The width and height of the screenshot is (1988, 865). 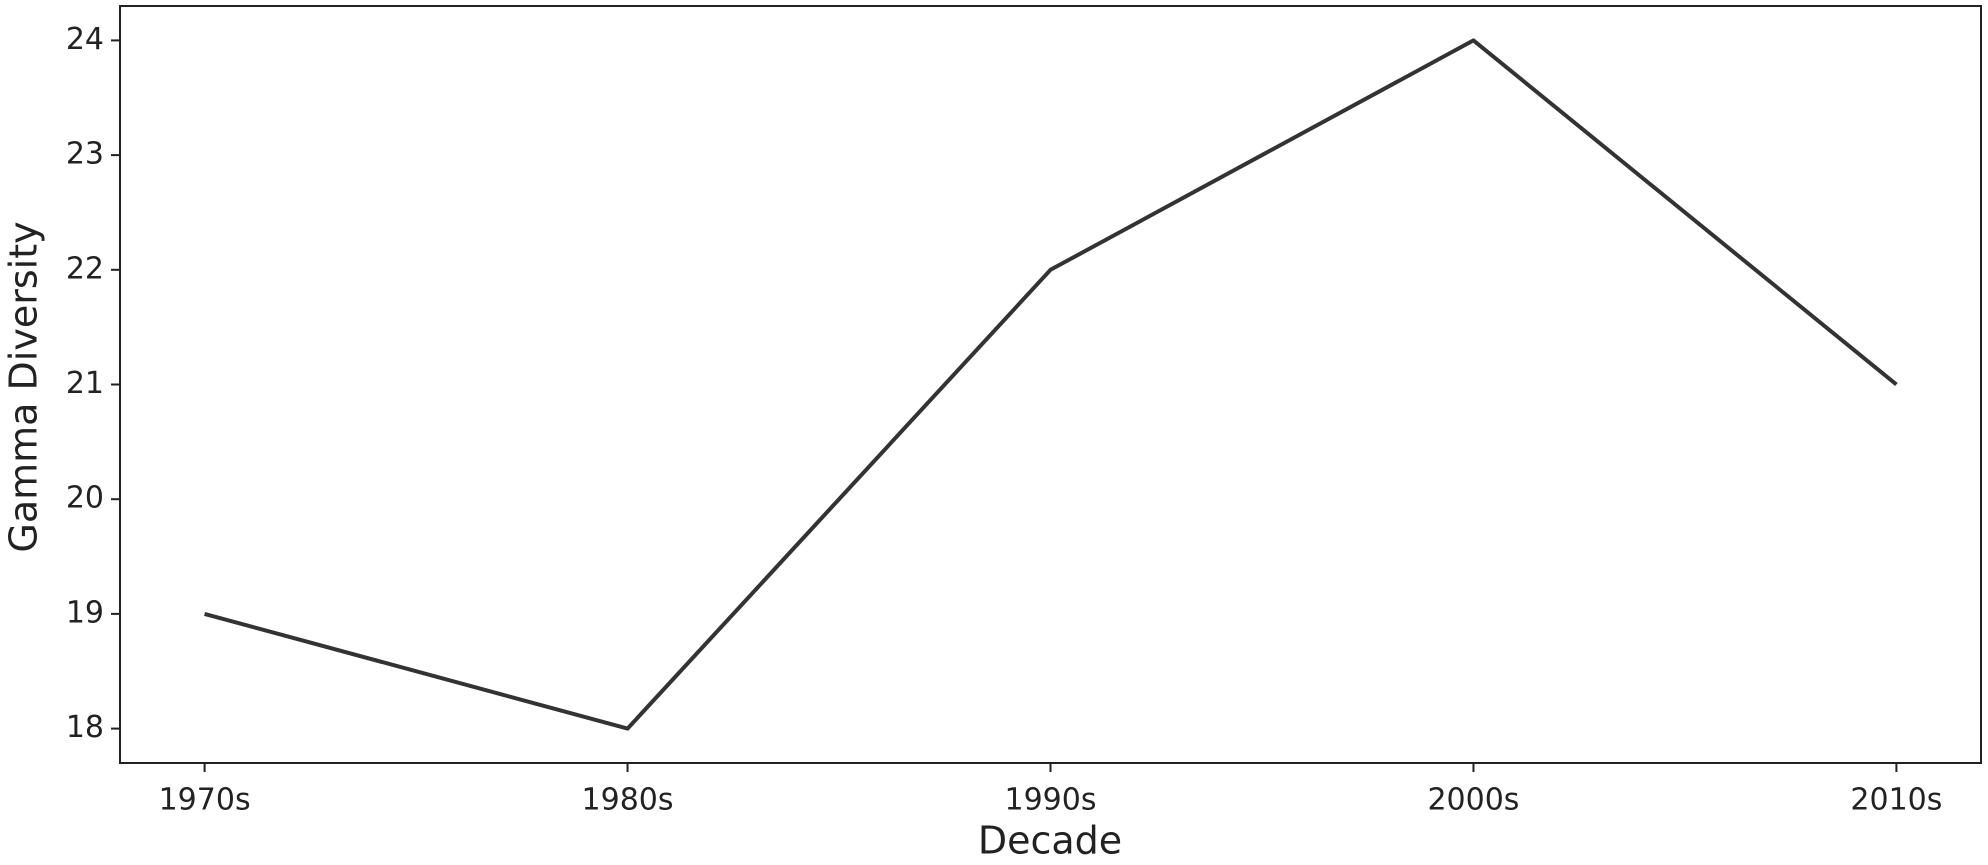 I want to click on y-tick-label: 22, so click(x=85, y=268).